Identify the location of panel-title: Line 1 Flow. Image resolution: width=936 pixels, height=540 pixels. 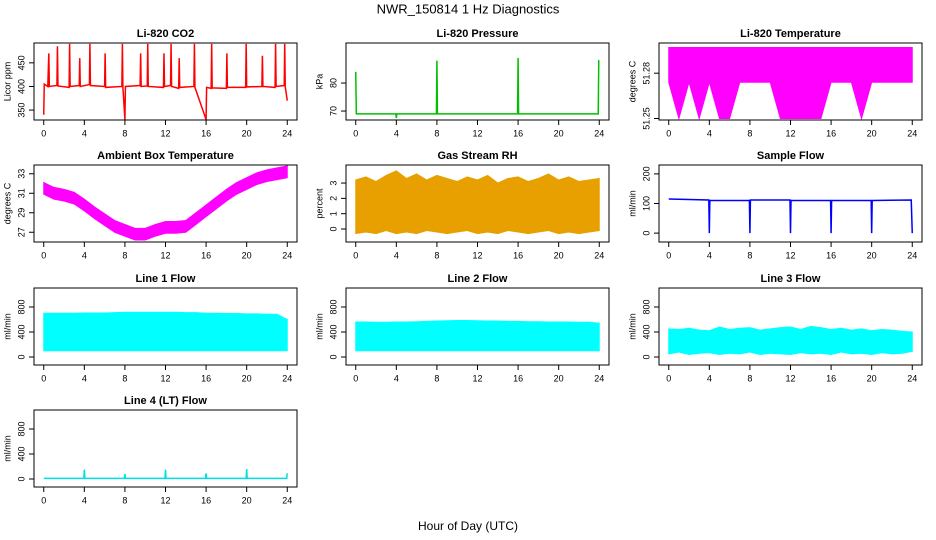
(166, 279).